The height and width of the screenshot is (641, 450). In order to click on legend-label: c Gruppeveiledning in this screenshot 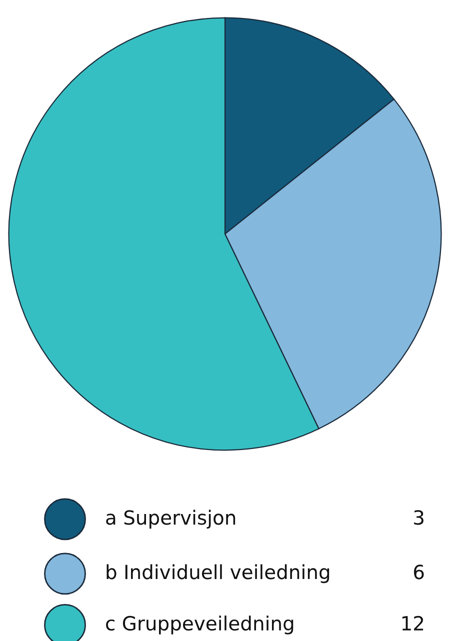, I will do `click(200, 625)`.